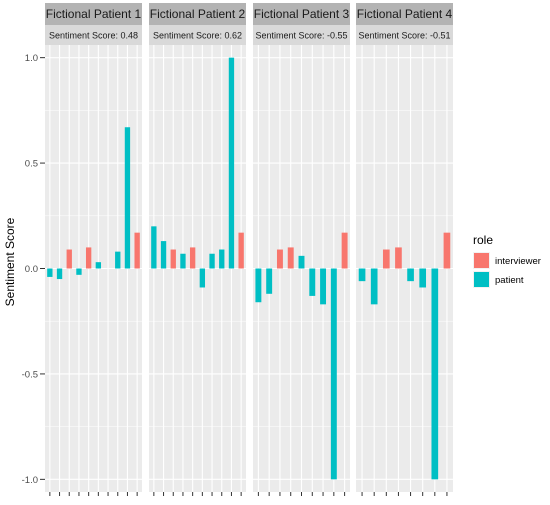  I want to click on y-tick-label: 0.0, so click(31, 269).